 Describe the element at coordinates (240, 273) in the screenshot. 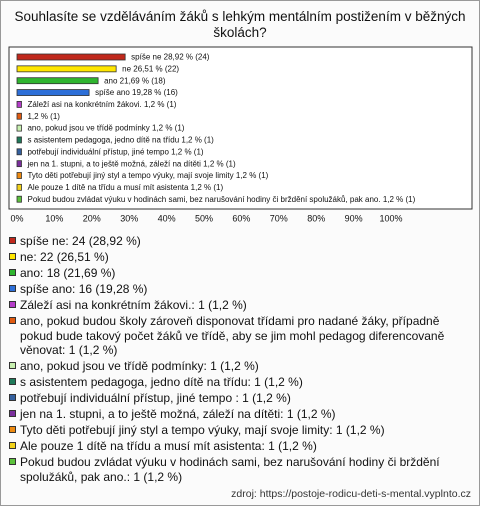

I see `legend-entry: ano: 18 (21,69 %)` at that location.